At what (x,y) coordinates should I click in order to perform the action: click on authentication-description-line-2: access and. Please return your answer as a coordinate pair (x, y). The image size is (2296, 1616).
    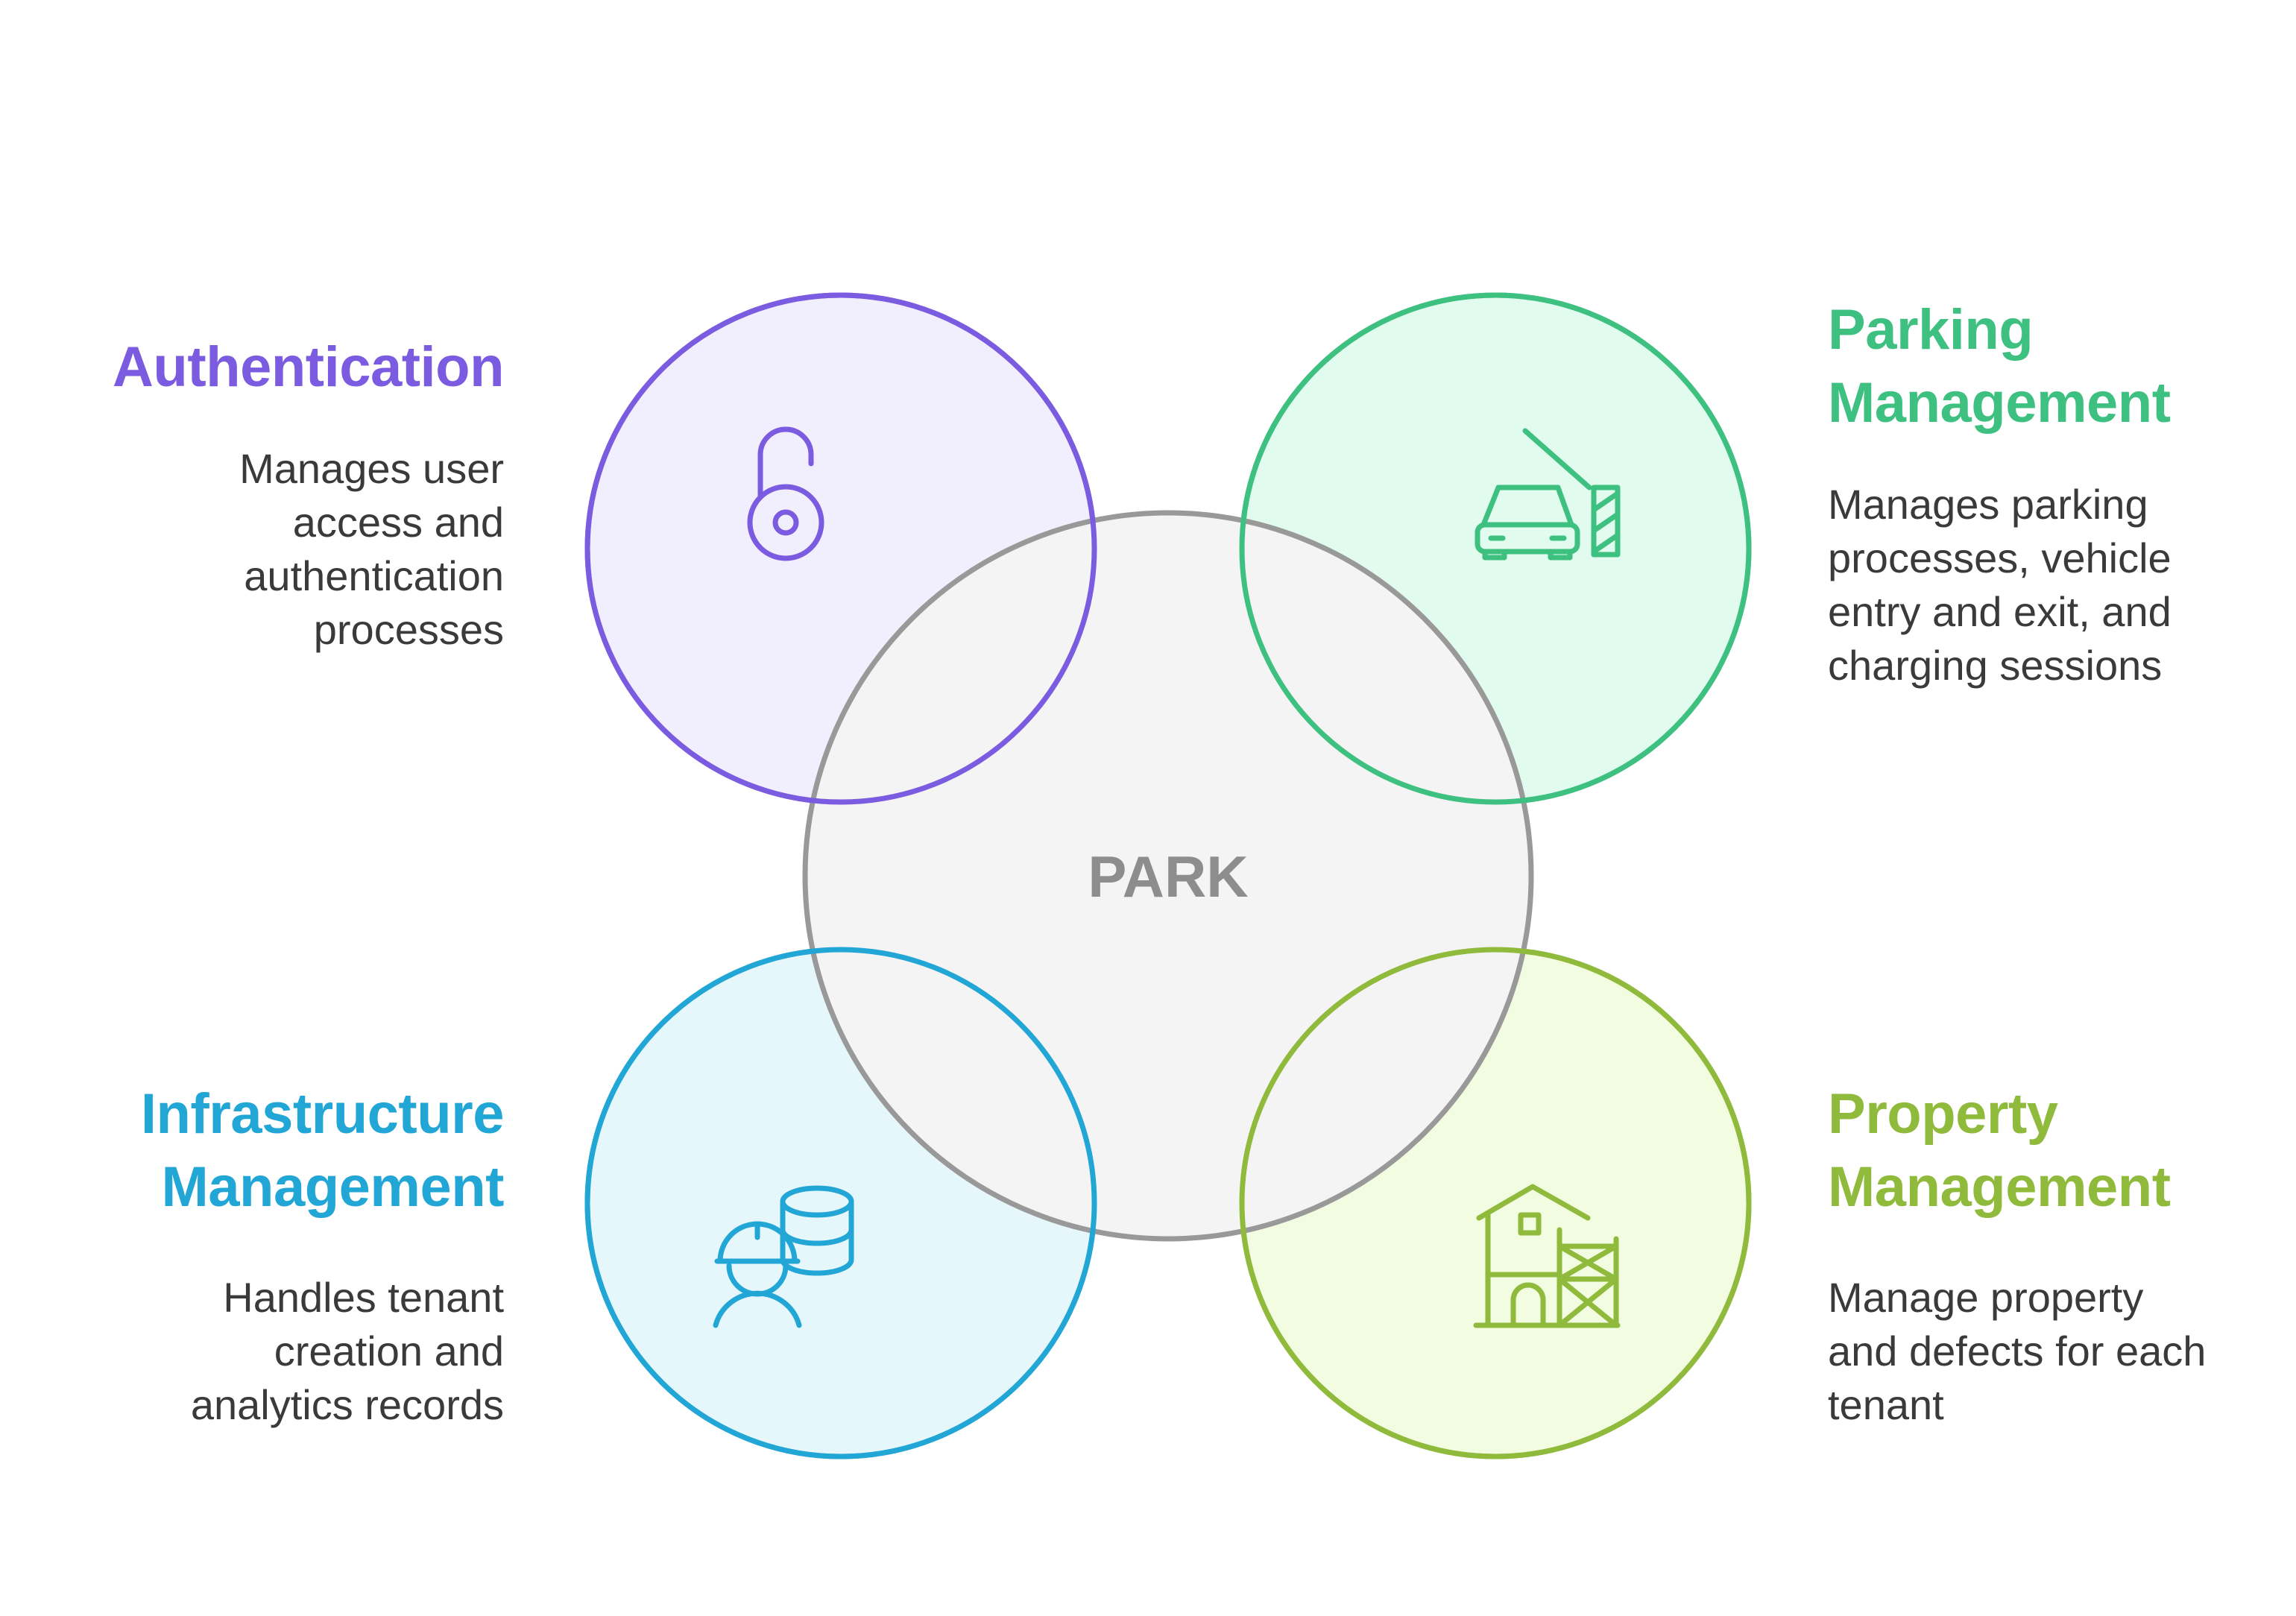
    Looking at the image, I should click on (399, 522).